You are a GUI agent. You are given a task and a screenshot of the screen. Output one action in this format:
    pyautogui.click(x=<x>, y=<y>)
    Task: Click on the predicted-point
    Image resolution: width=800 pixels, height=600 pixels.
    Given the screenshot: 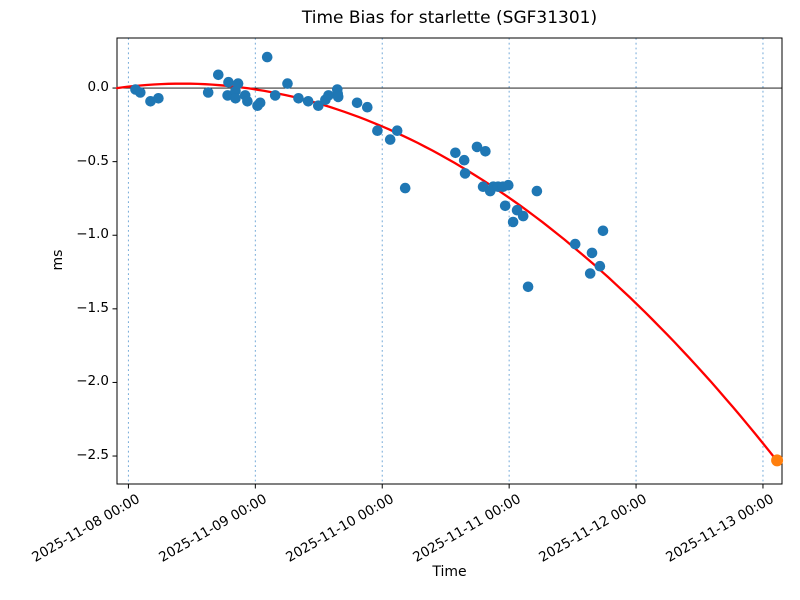 What is the action you would take?
    pyautogui.click(x=777, y=460)
    